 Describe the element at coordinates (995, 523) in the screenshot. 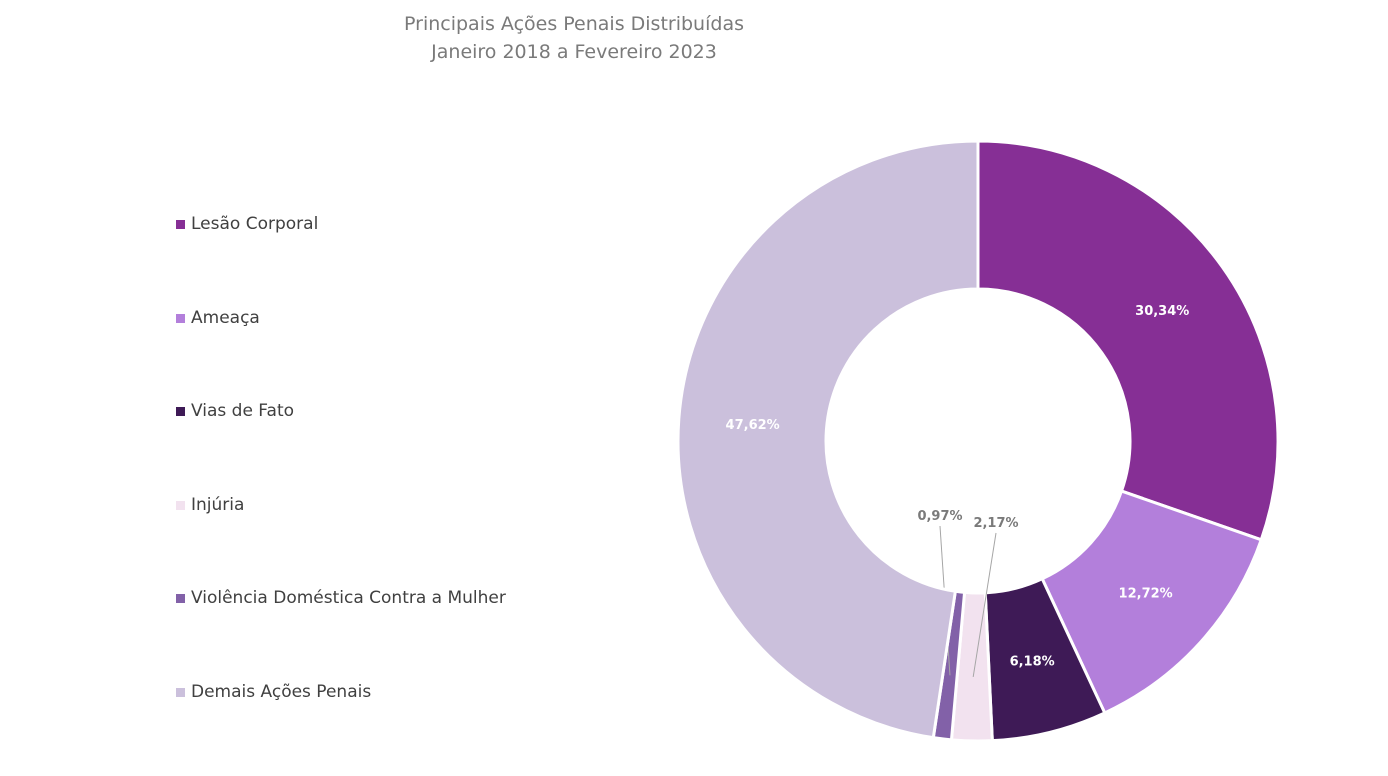

I see `data-label-injuria: 2,17%` at that location.